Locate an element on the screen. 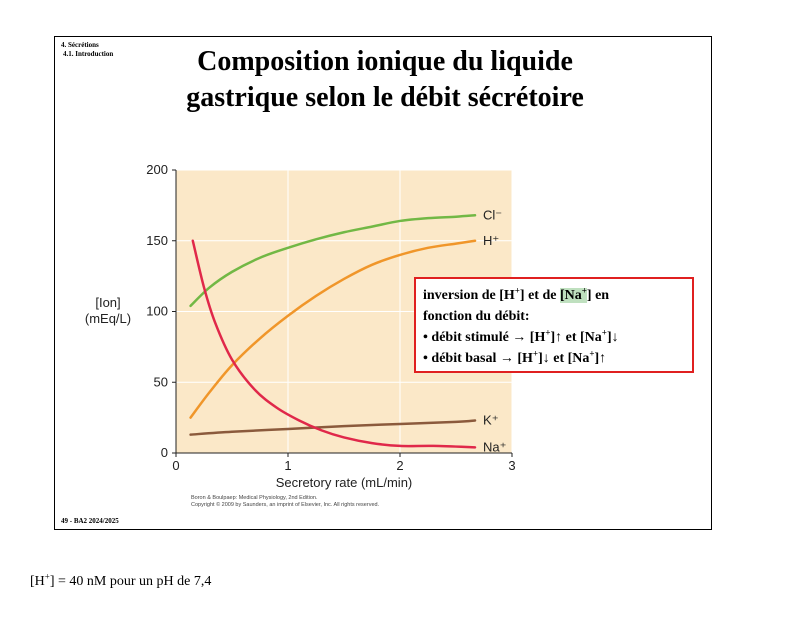 The width and height of the screenshot is (787, 642). title-line-1: Composition ionique du liquide is located at coordinates (385, 61).